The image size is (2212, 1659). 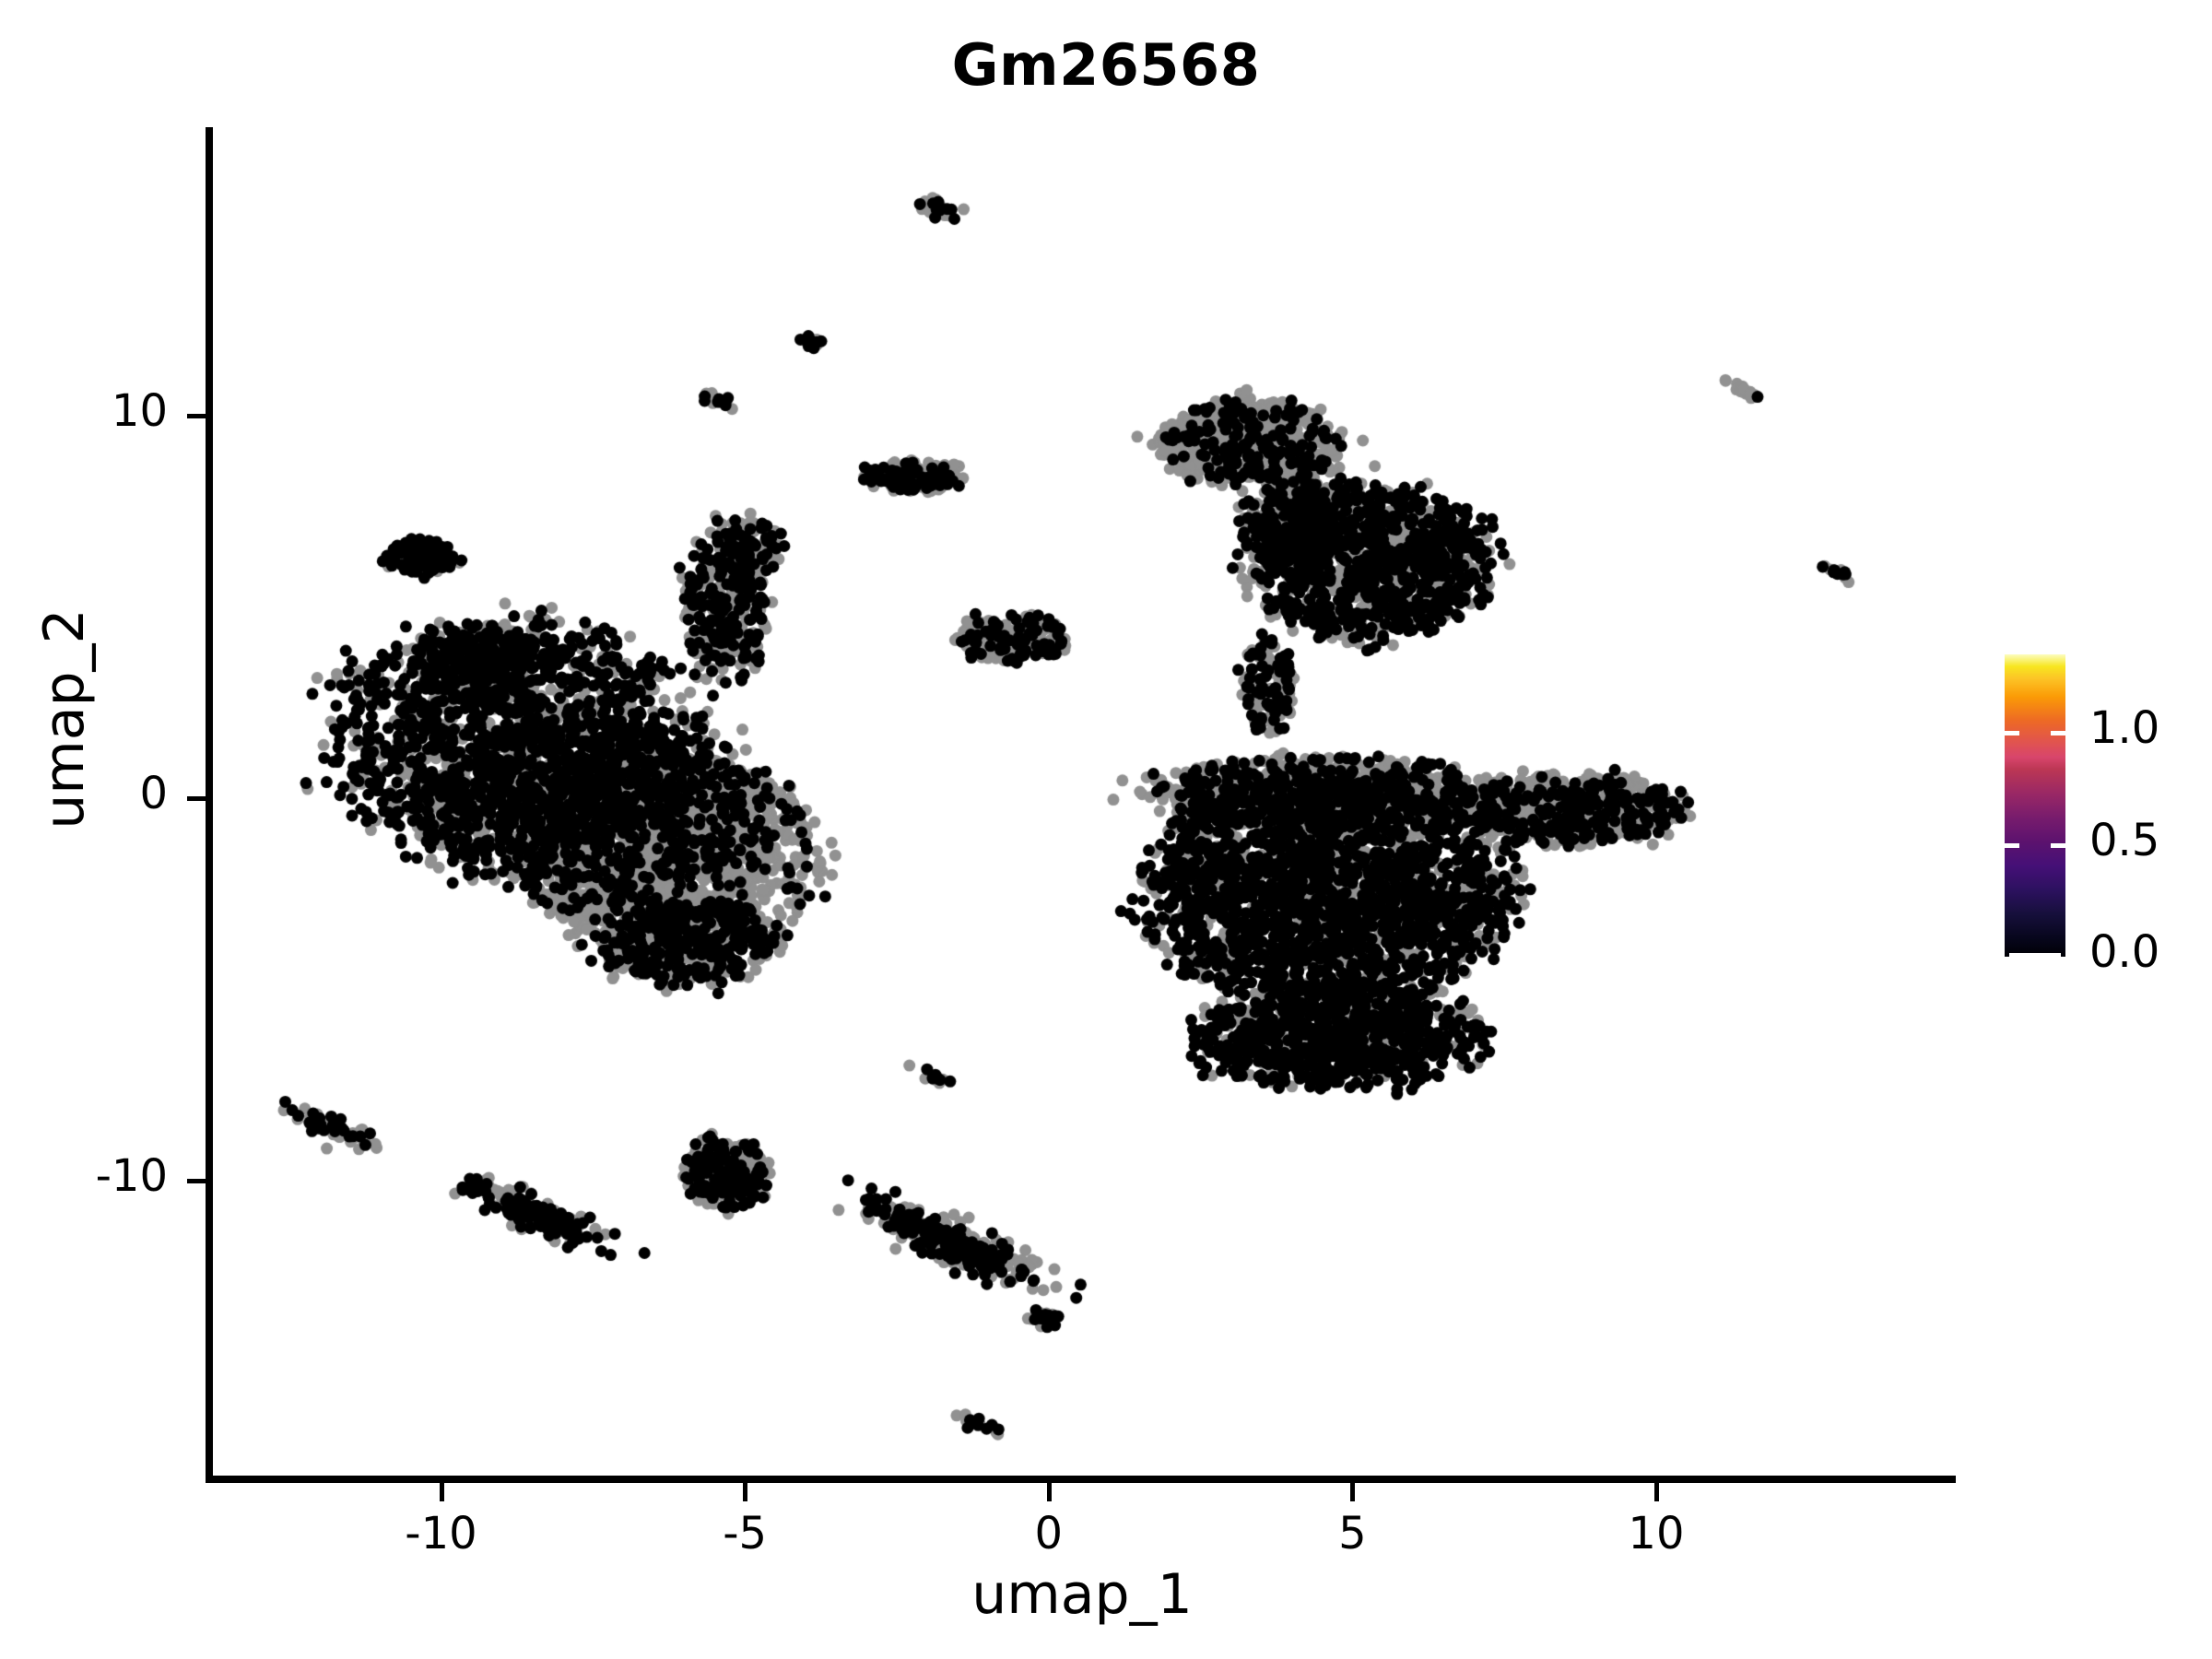 I want to click on colorbar-tick-label: 1.0, so click(x=2124, y=728).